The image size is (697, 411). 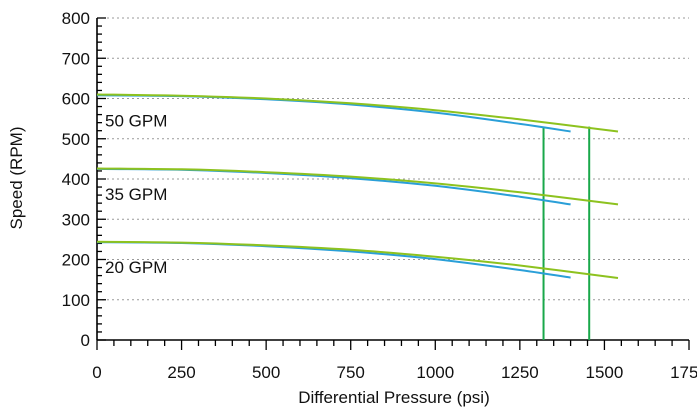 I want to click on x-tick-label: 500, so click(x=266, y=372).